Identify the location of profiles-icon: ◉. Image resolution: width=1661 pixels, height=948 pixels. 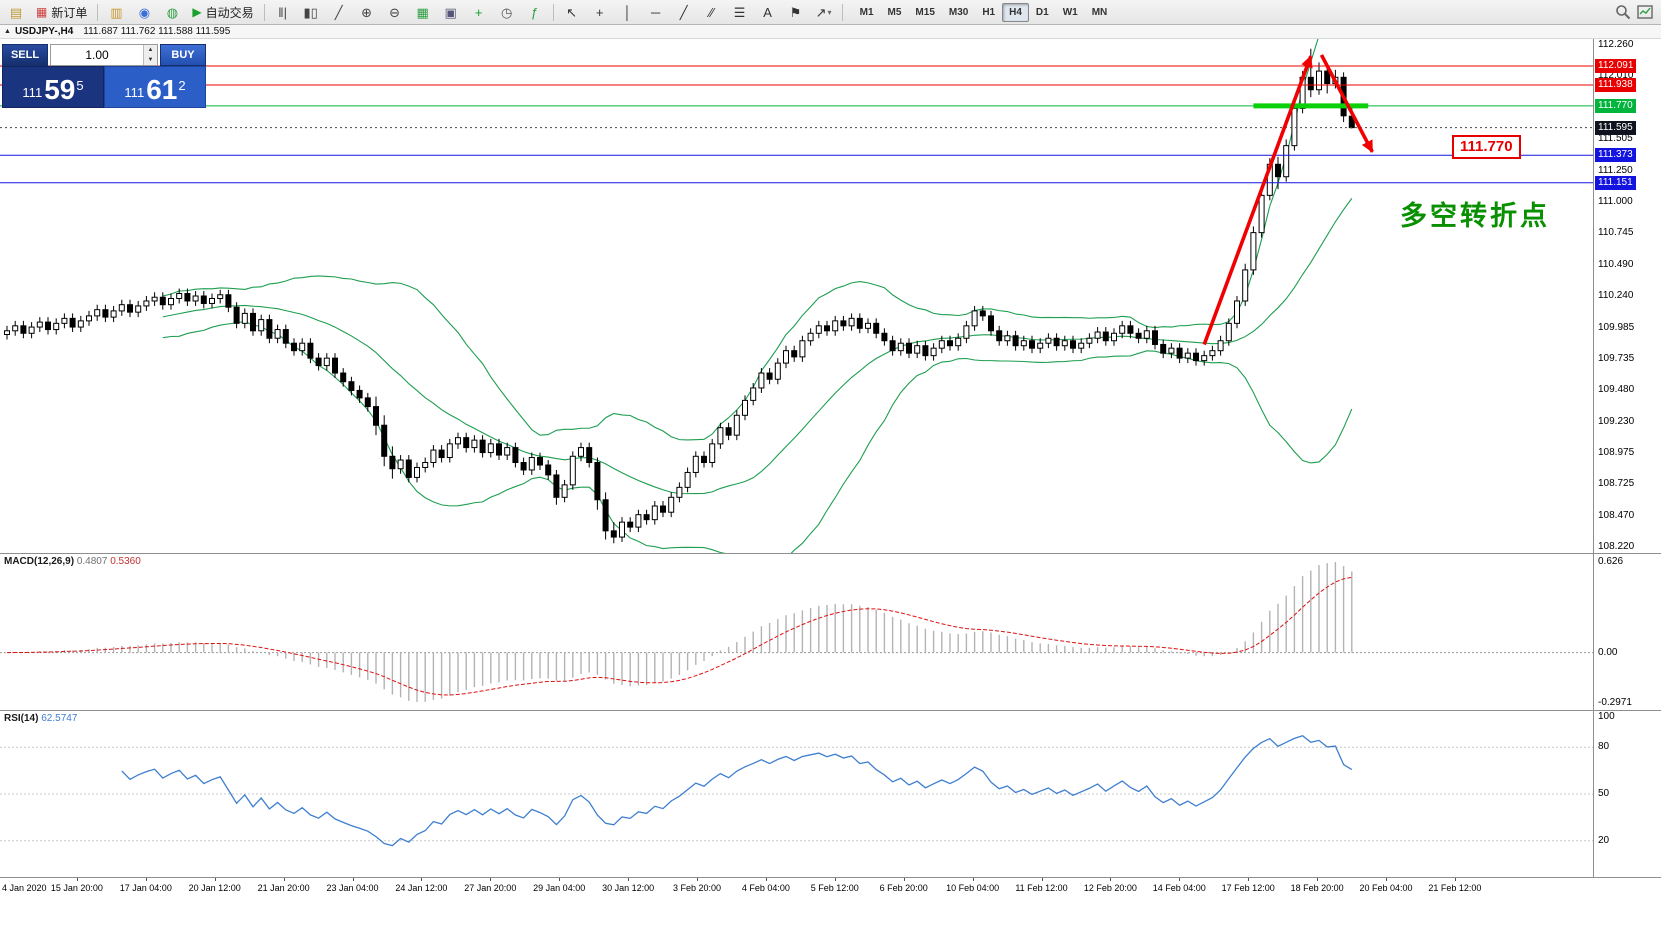
(144, 12).